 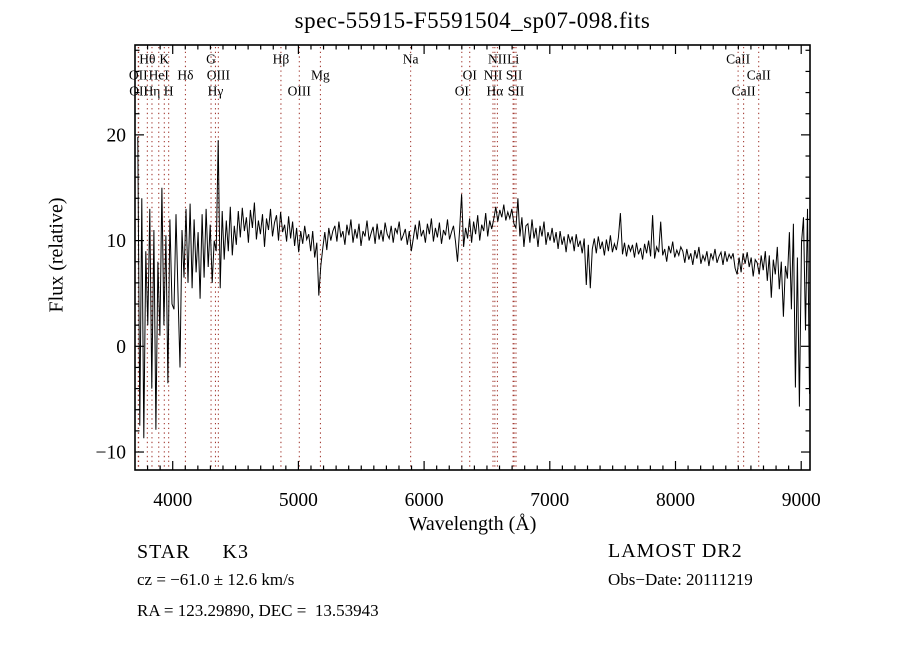 I want to click on spectral-line-label: Na, so click(x=411, y=59).